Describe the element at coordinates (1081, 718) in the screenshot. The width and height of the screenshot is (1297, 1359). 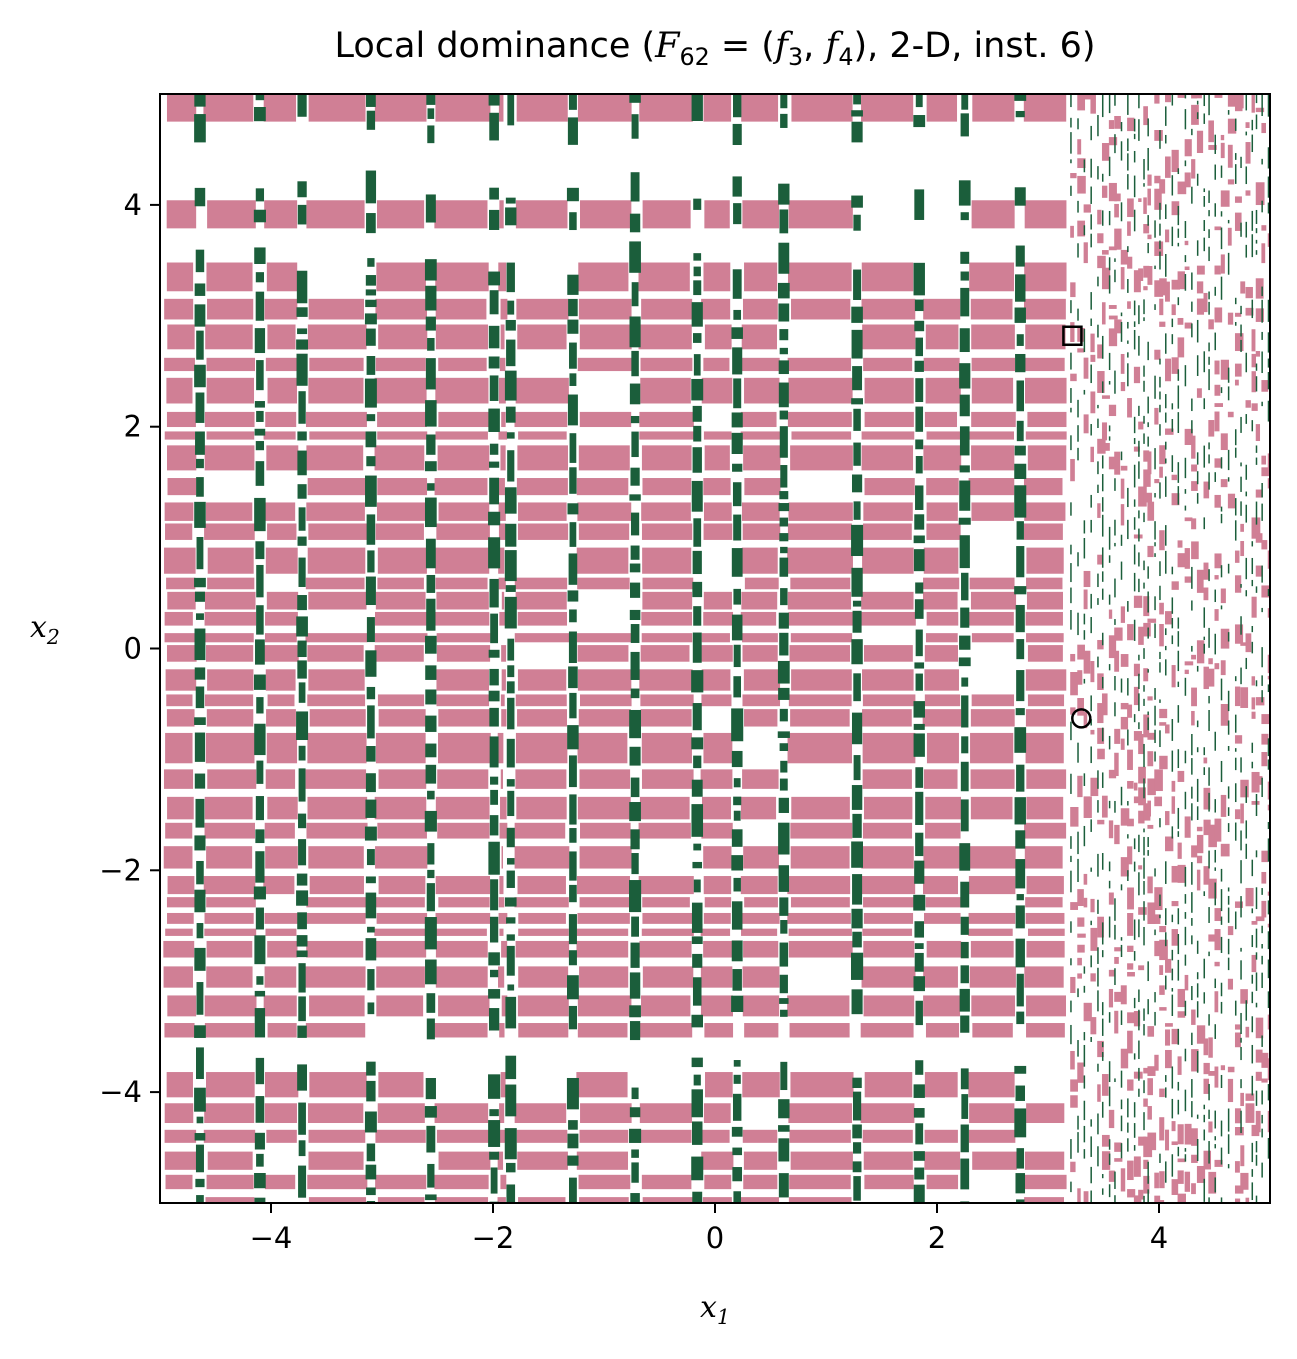
I see `circle-marker` at that location.